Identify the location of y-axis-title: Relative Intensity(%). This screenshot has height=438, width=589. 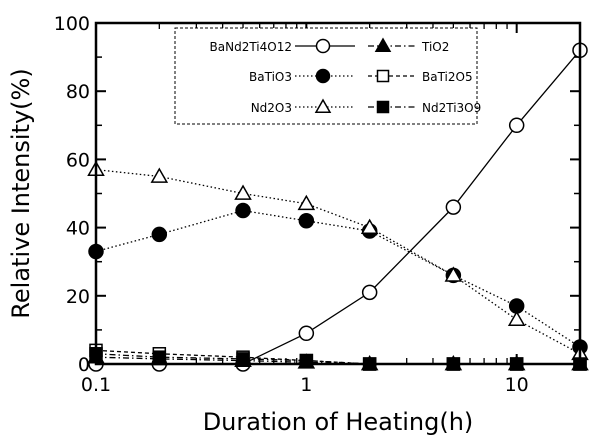
(21, 193).